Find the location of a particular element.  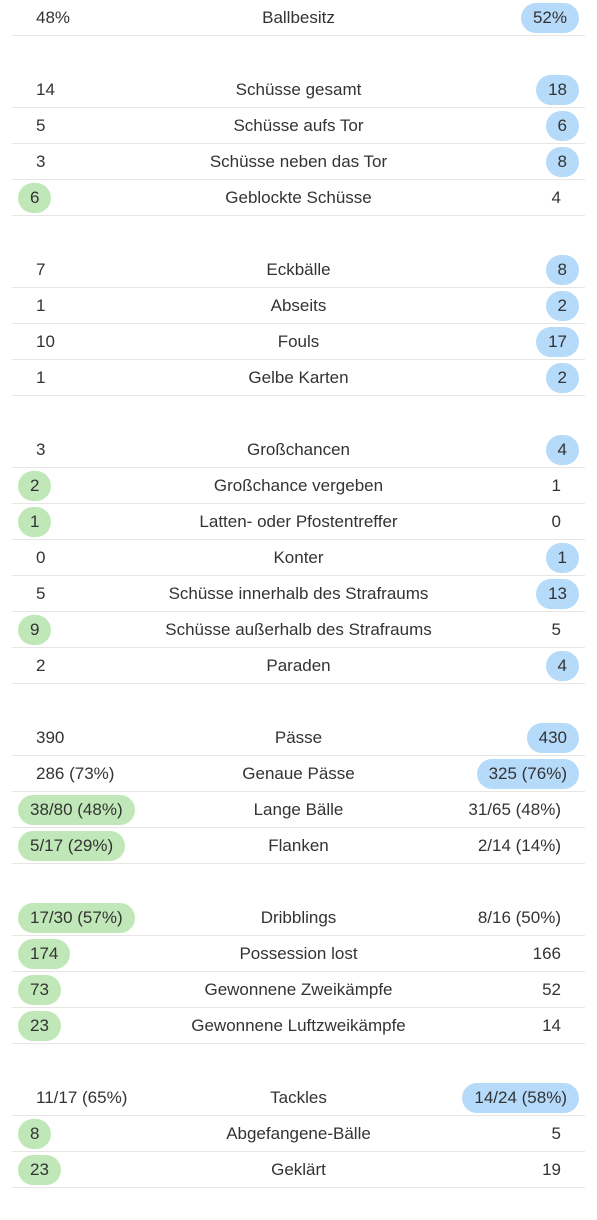

stat-row: Genaue Pässe 286 (73%) 325 (76%) is located at coordinates (298, 774).